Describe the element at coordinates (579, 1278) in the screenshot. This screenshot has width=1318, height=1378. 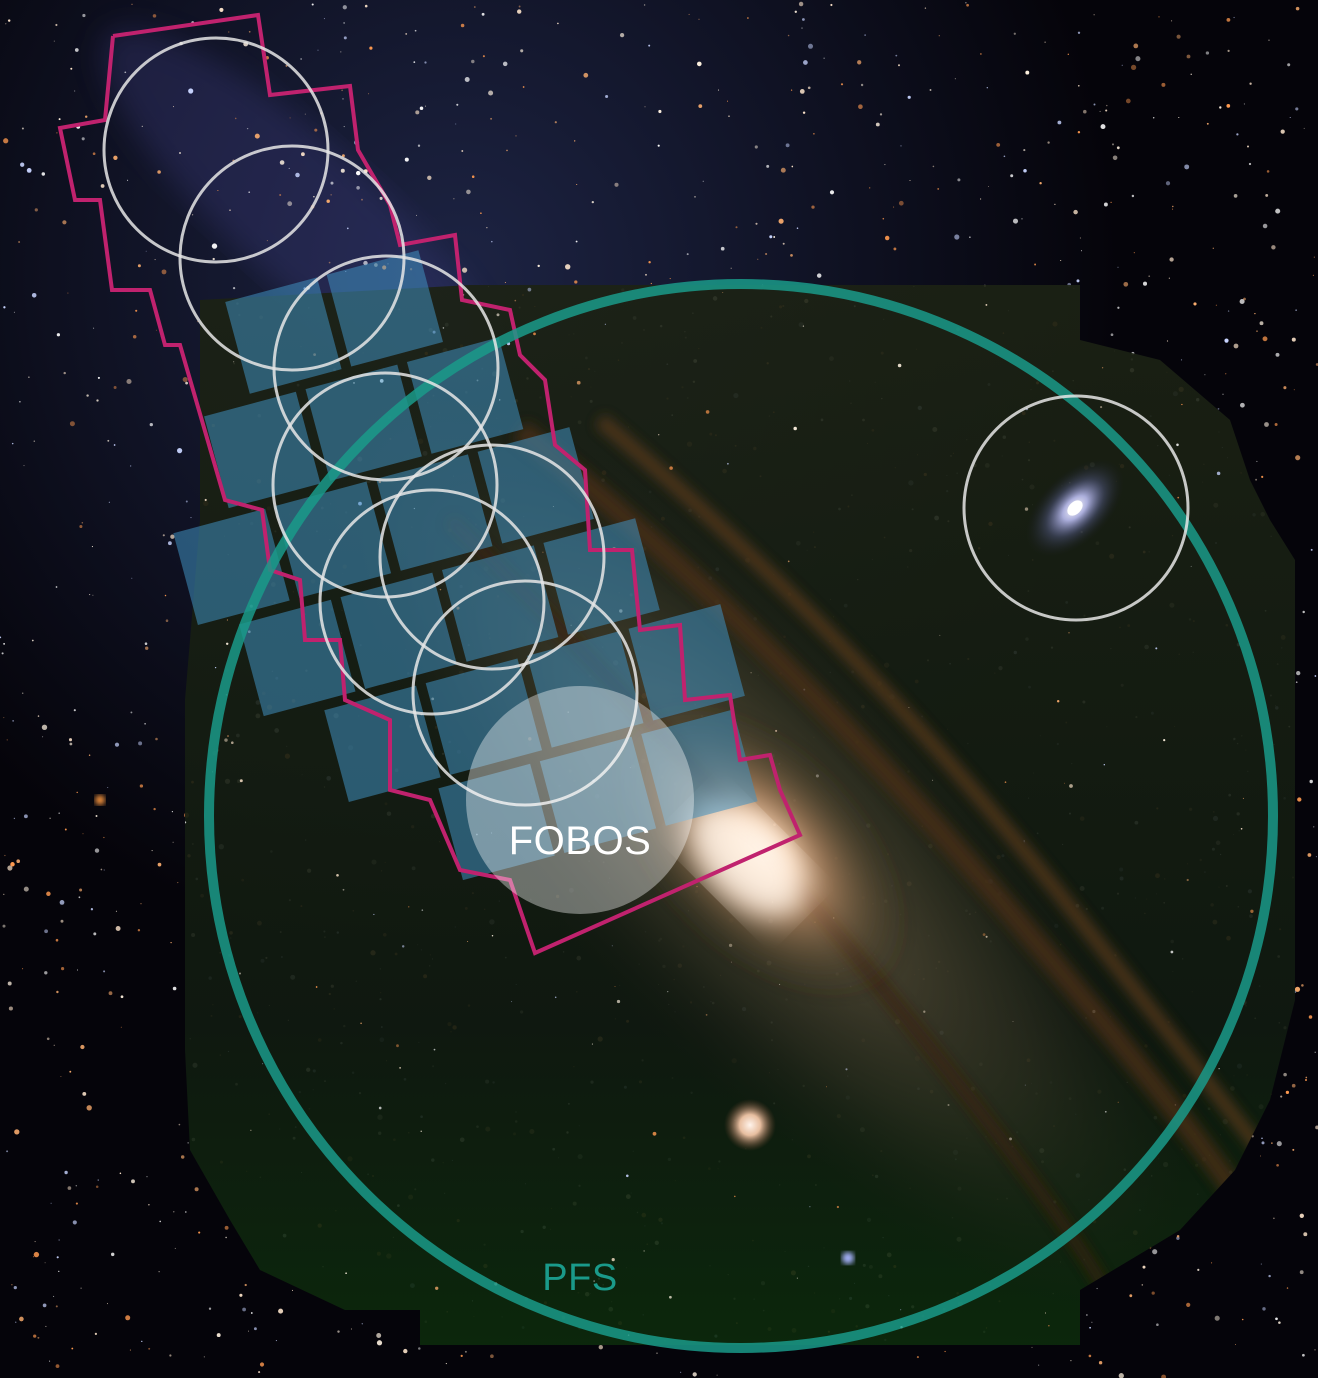
I see `pfs-label: PFS` at that location.